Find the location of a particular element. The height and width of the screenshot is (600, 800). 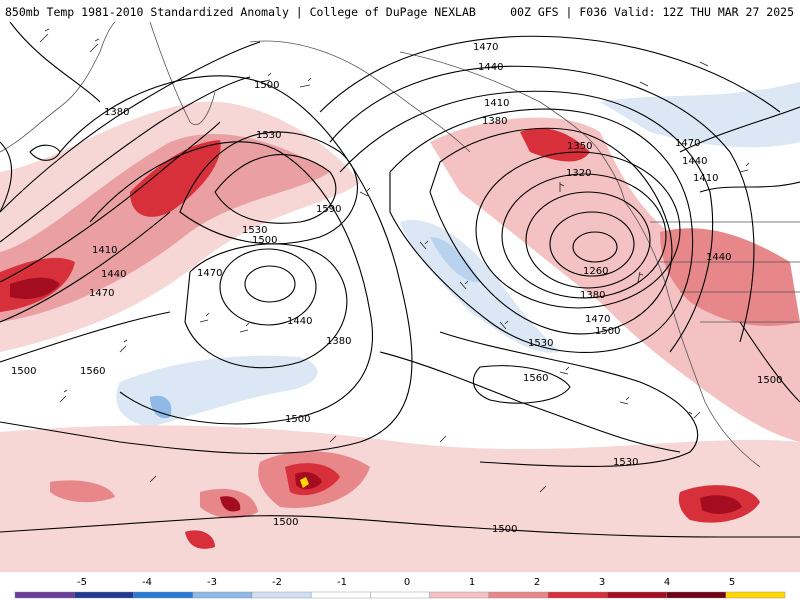

legend-tick-label: -3 is located at coordinates (212, 582).